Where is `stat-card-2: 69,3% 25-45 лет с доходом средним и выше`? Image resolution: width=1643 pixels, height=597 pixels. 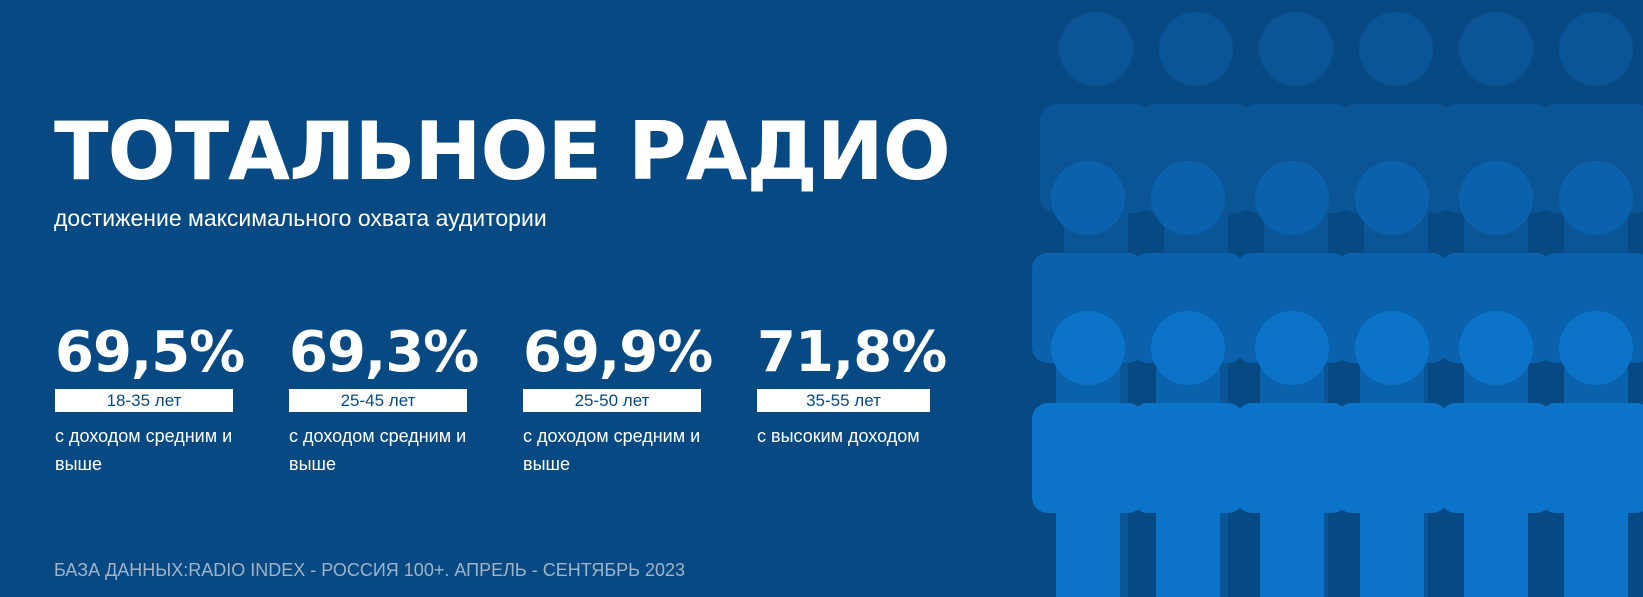
stat-card-2: 69,3% 25-45 лет с доходом средним и выше is located at coordinates (399, 399).